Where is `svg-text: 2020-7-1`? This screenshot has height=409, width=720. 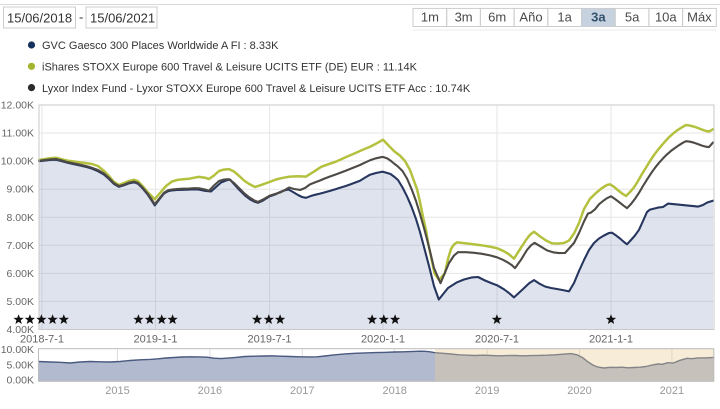
svg-text: 2020-7-1 is located at coordinates (497, 340).